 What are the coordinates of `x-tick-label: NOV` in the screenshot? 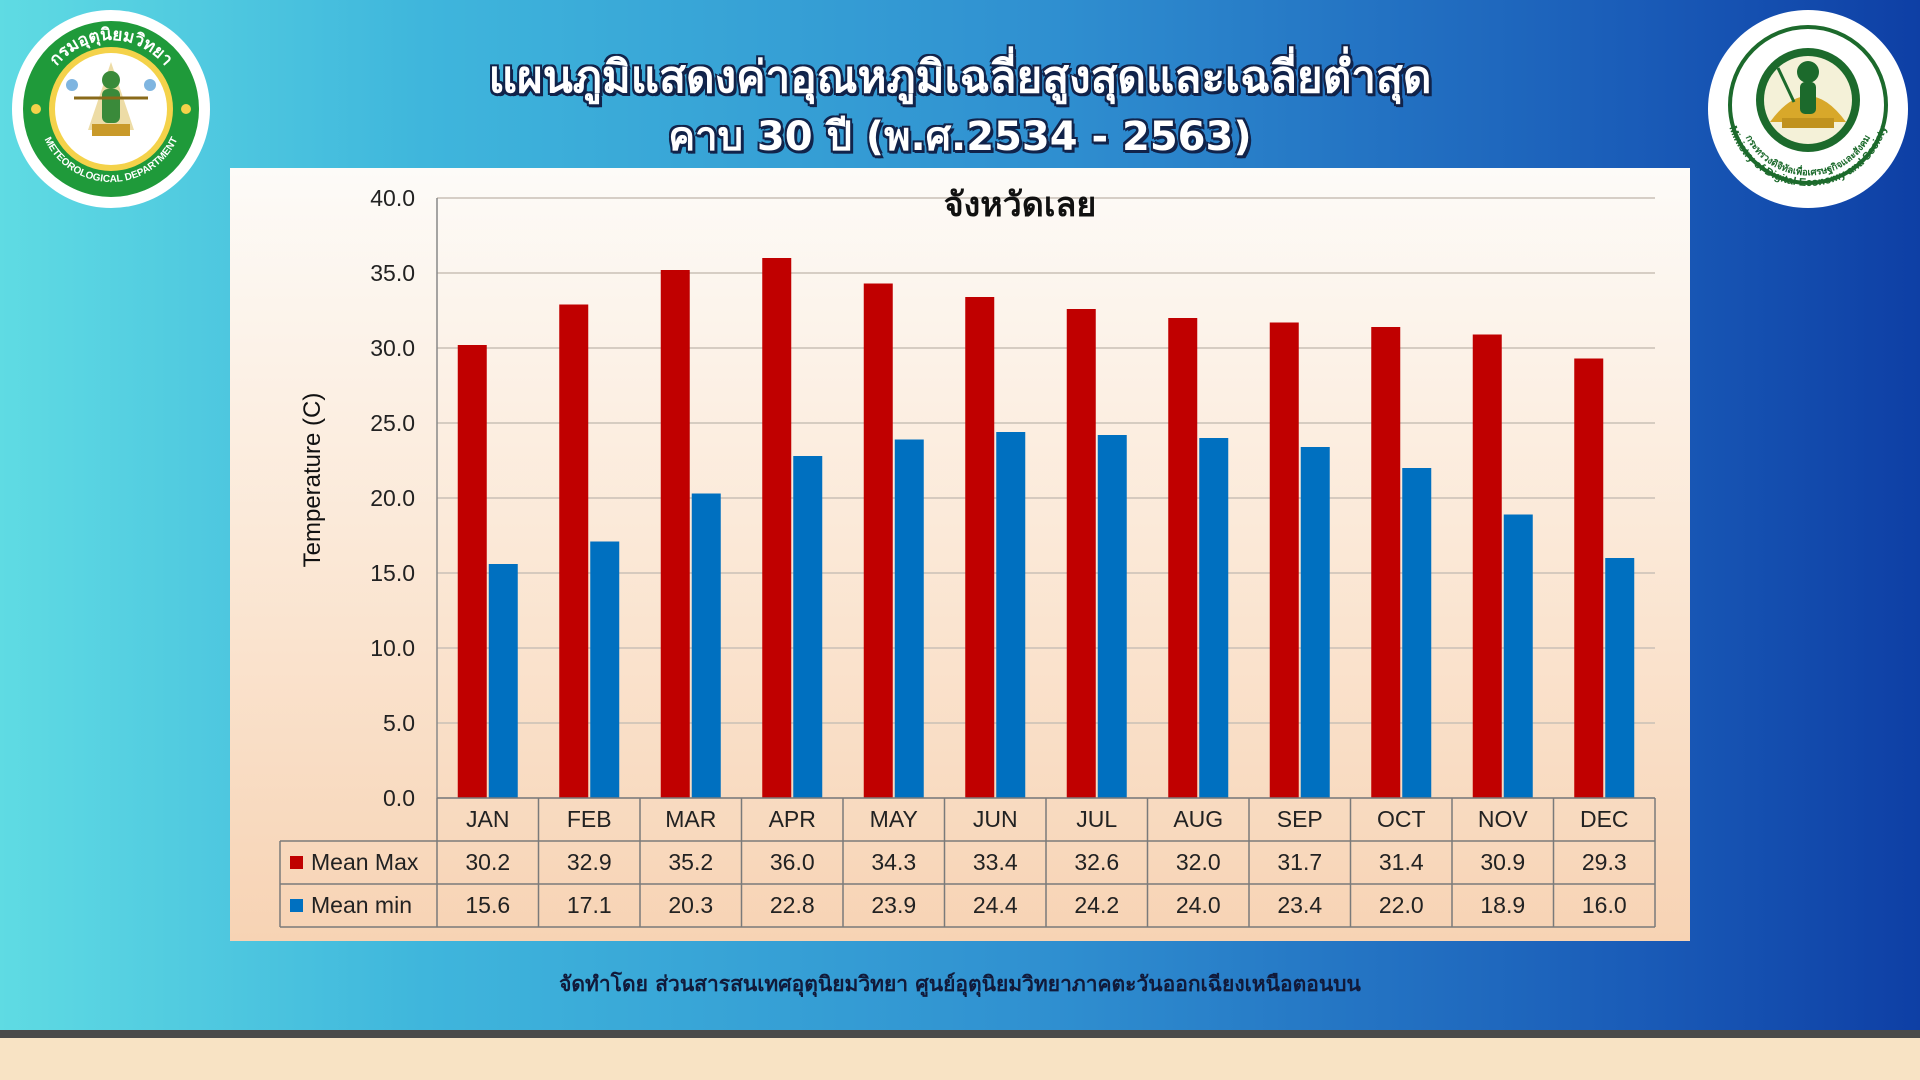 It's located at (1503, 819).